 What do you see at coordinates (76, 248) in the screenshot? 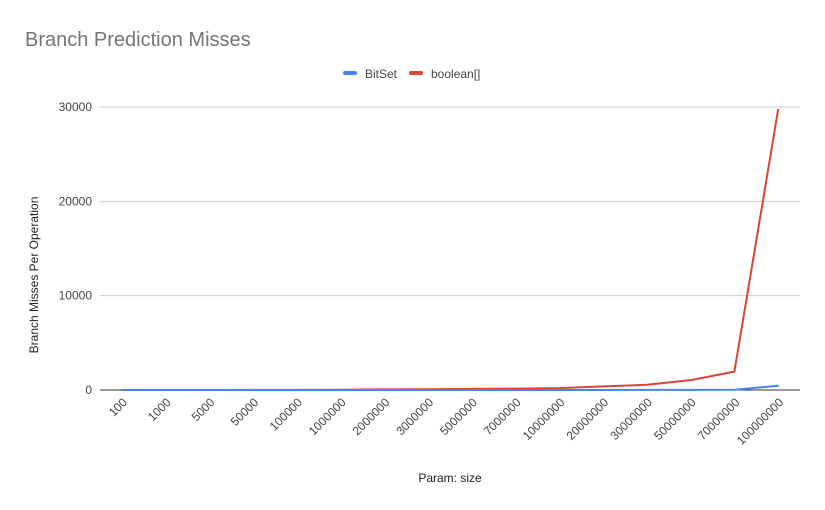
I see `y-axis-tick-labels: 0 10000 20000 30000` at bounding box center [76, 248].